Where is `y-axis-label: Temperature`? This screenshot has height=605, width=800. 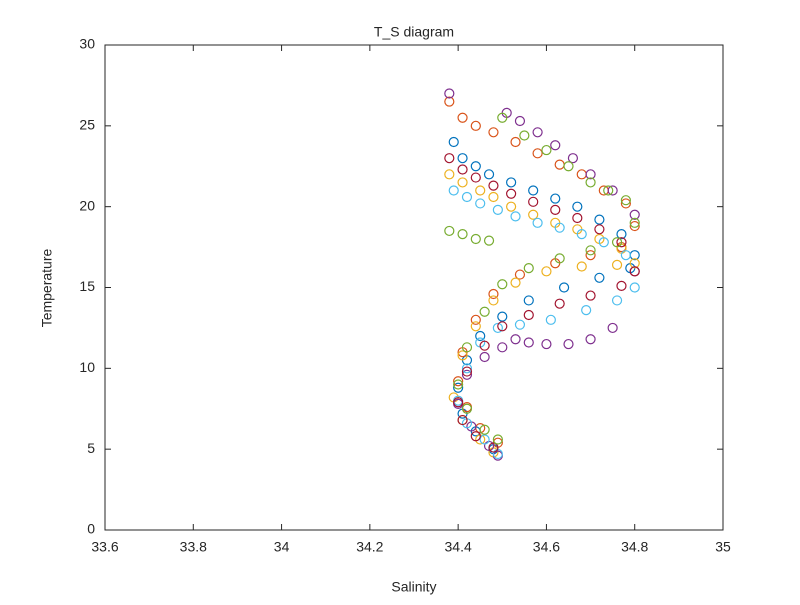 y-axis-label: Temperature is located at coordinates (47, 287).